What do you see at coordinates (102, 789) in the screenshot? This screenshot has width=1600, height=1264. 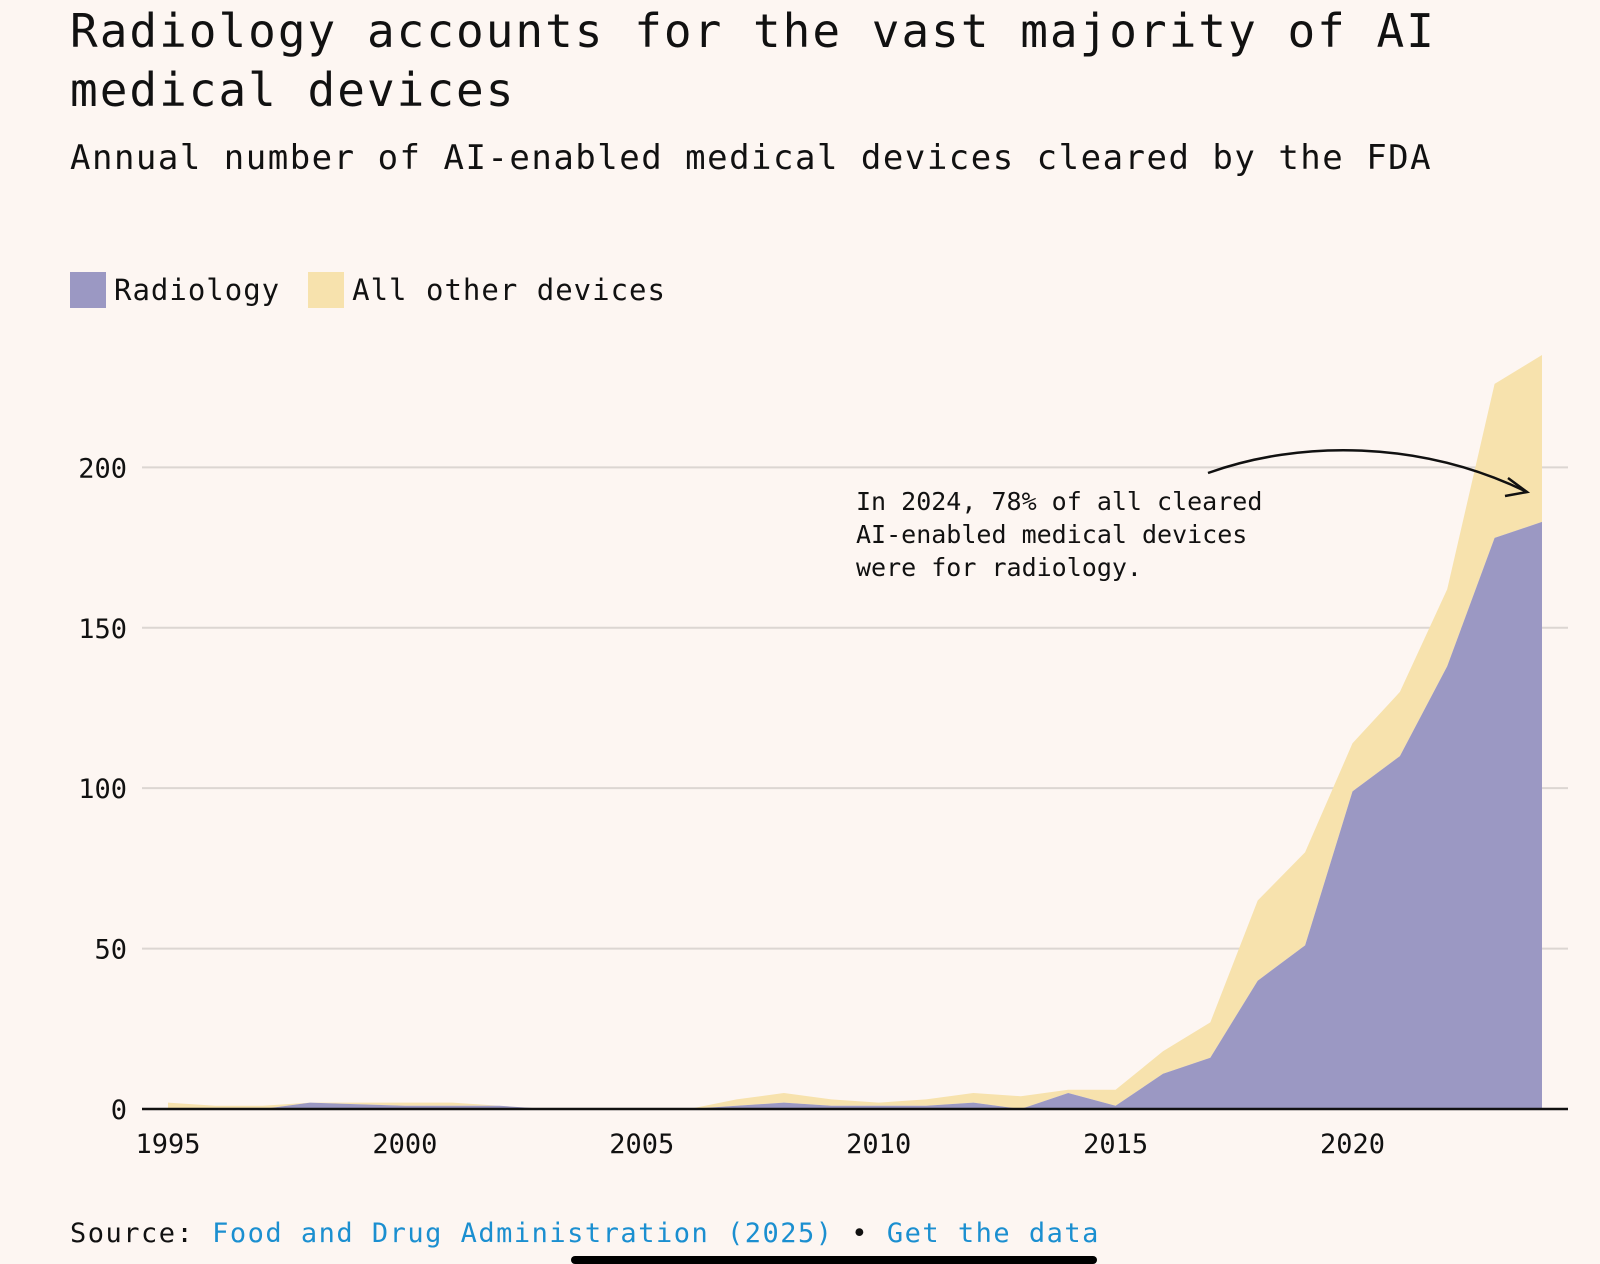 I see `y-tick-label-100: 100` at bounding box center [102, 789].